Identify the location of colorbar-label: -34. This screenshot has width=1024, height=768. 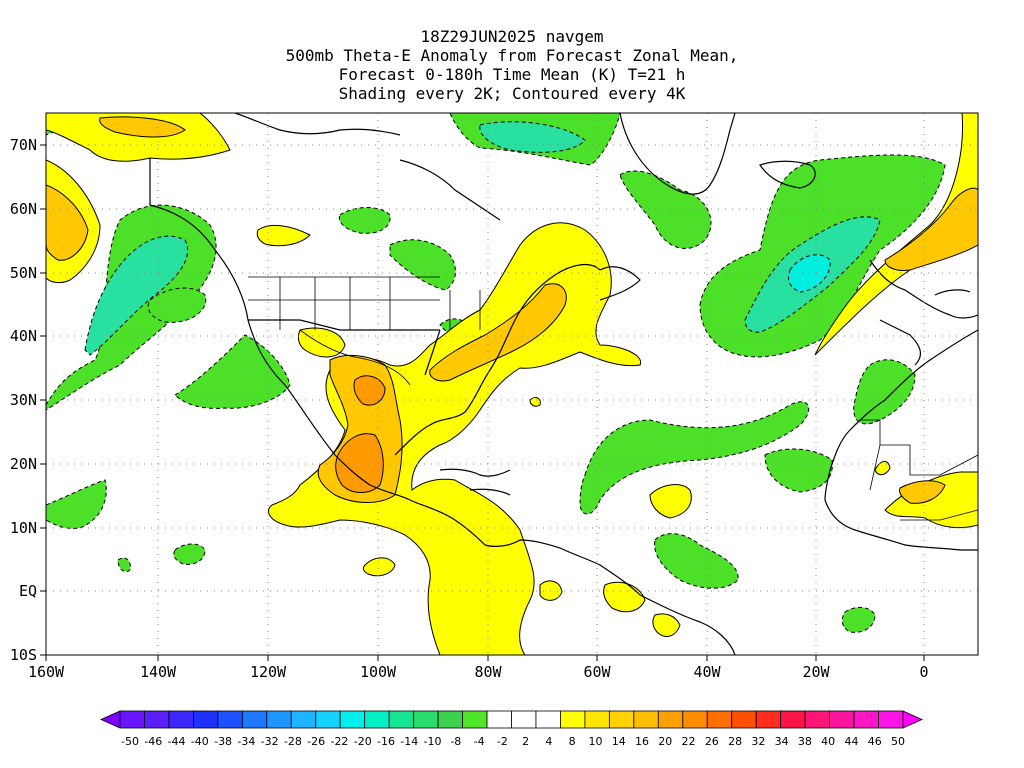
(246, 741).